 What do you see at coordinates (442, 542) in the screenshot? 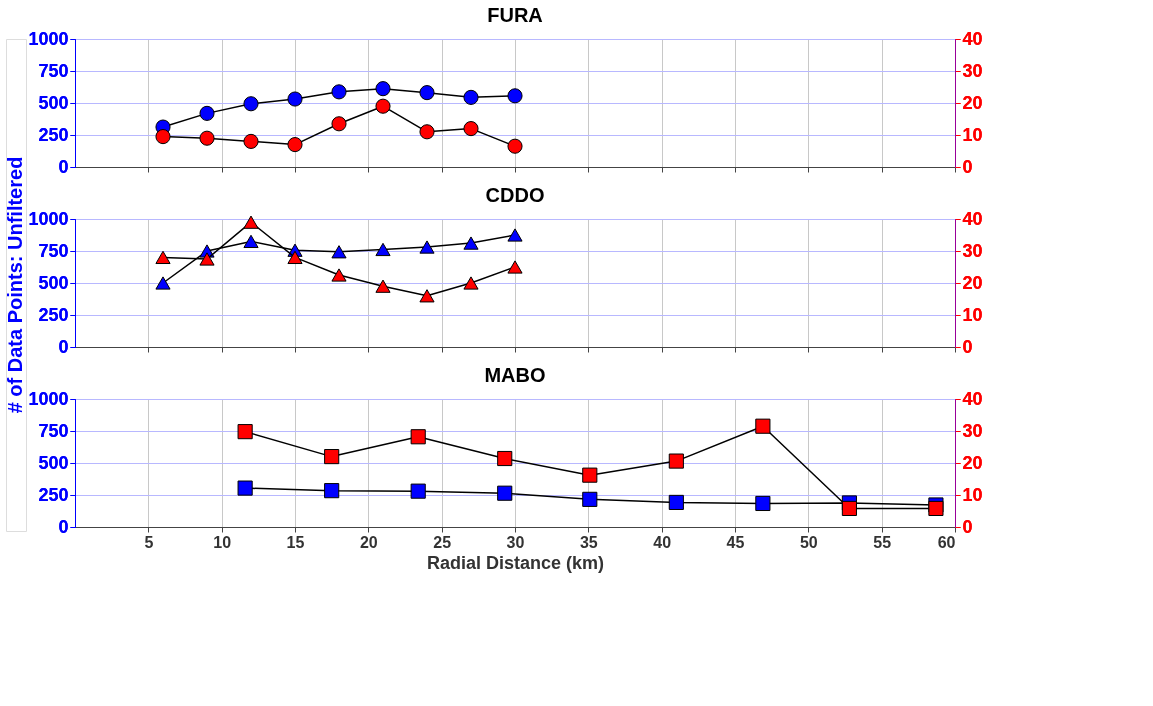
I see `x-tick-label: 25` at bounding box center [442, 542].